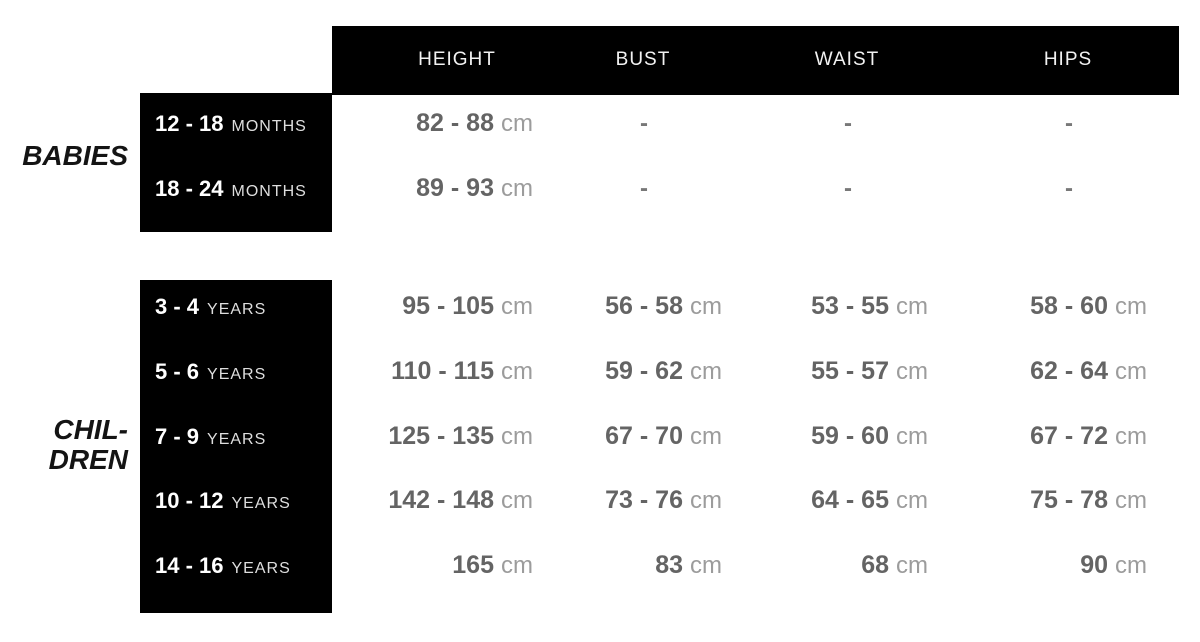 The width and height of the screenshot is (1200, 642). Describe the element at coordinates (663, 371) in the screenshot. I see `bust-cell: 59 - 62 cm` at that location.